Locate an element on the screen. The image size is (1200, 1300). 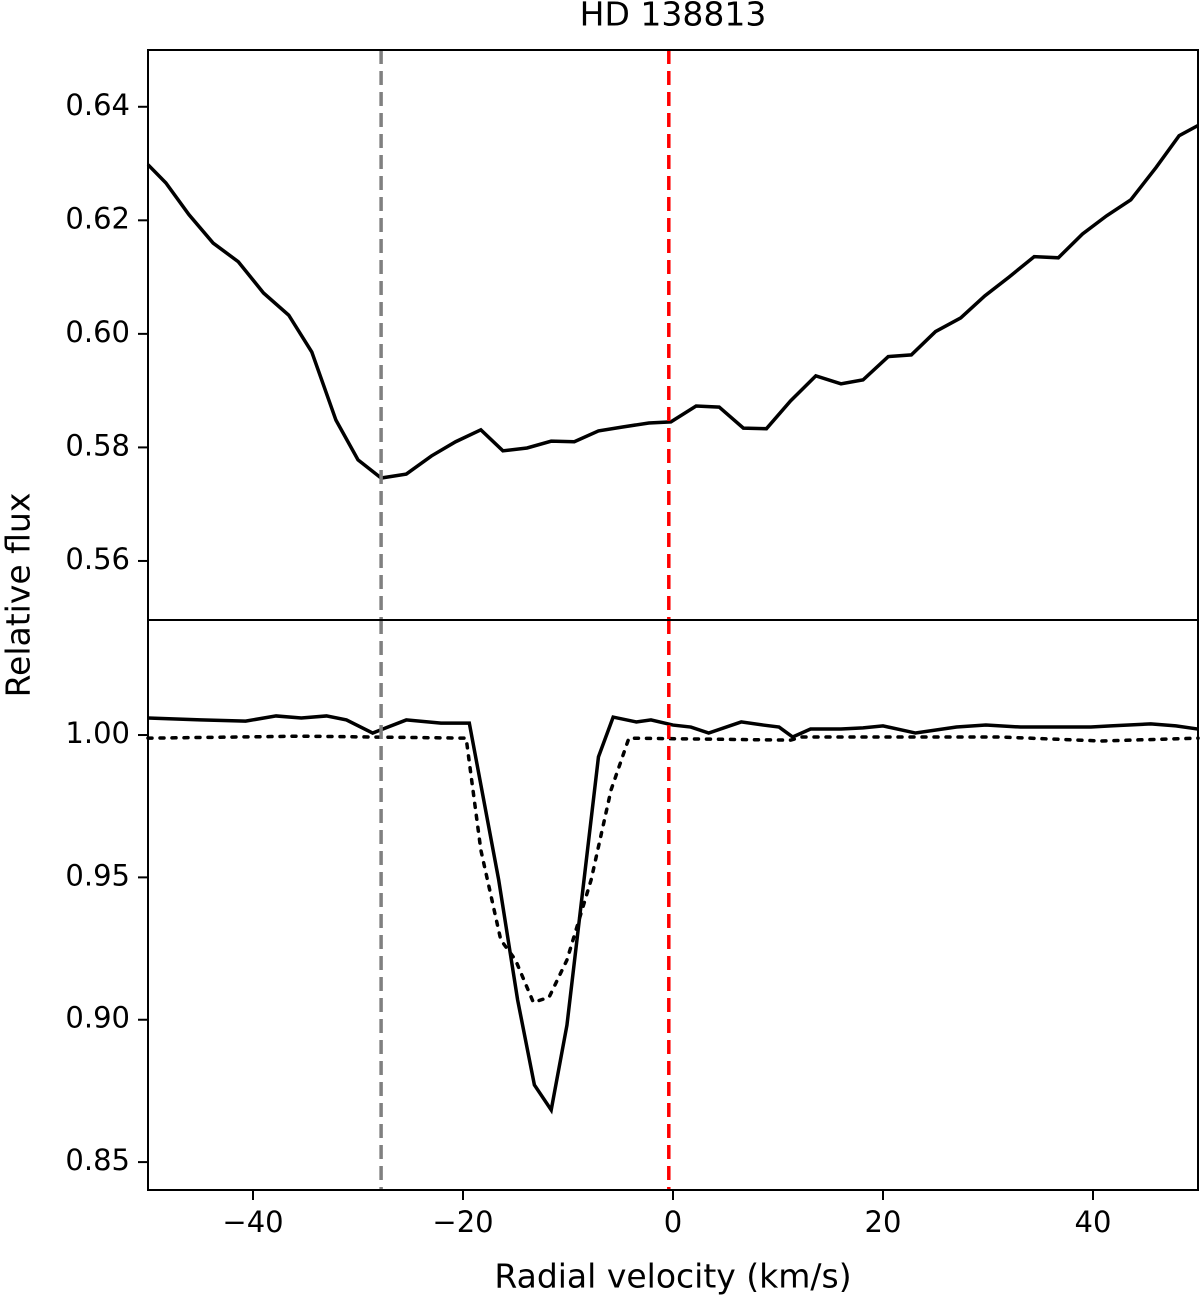
x-tick-label: −40 is located at coordinates (252, 1222).